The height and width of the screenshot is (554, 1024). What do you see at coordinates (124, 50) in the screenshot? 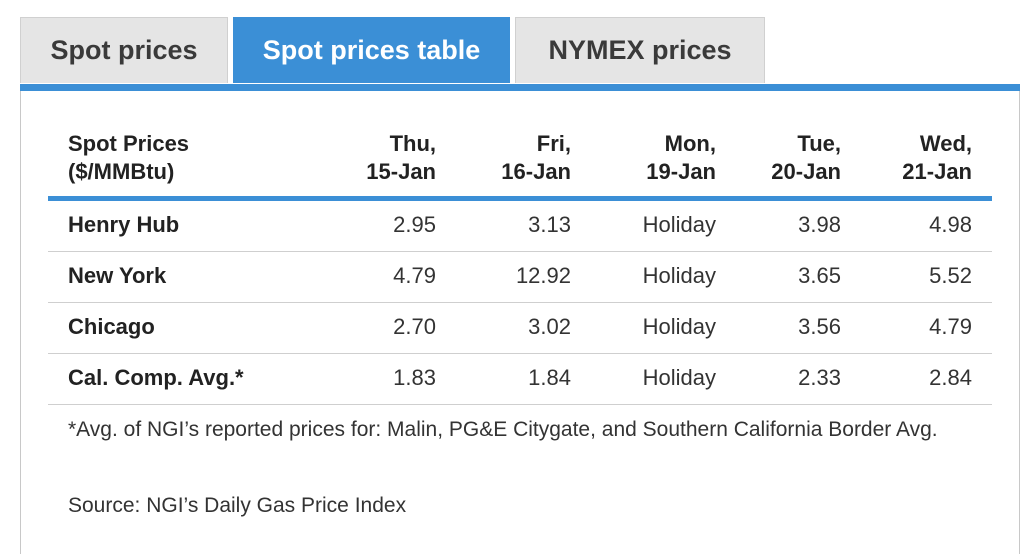
I see `tab-spot-prices: Spot prices` at bounding box center [124, 50].